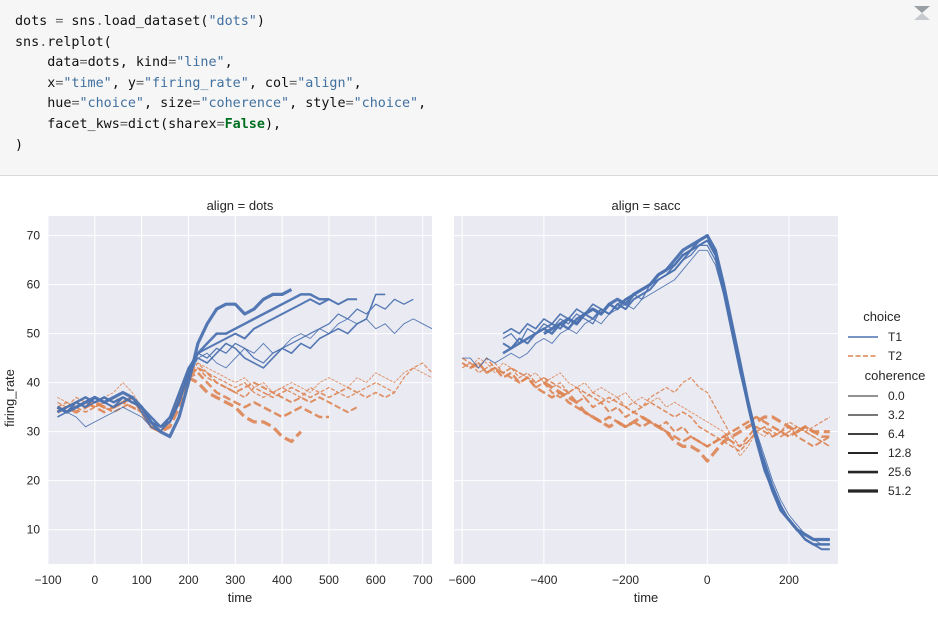  Describe the element at coordinates (34, 383) in the screenshot. I see `y-tick-label: 40` at that location.